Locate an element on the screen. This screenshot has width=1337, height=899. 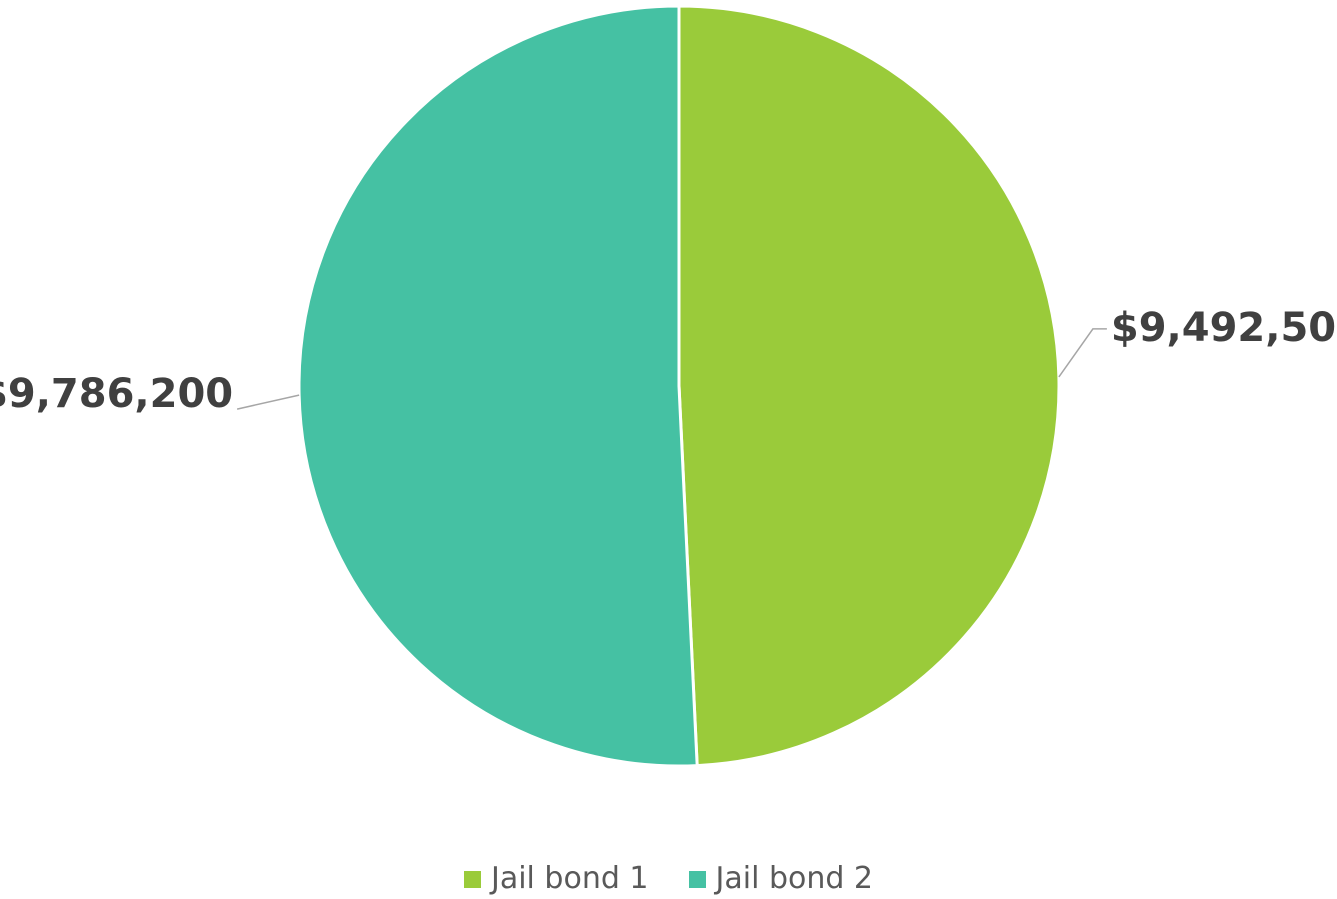
legend-label-jail-bond-2: Jail bond 2 is located at coordinates (794, 878).